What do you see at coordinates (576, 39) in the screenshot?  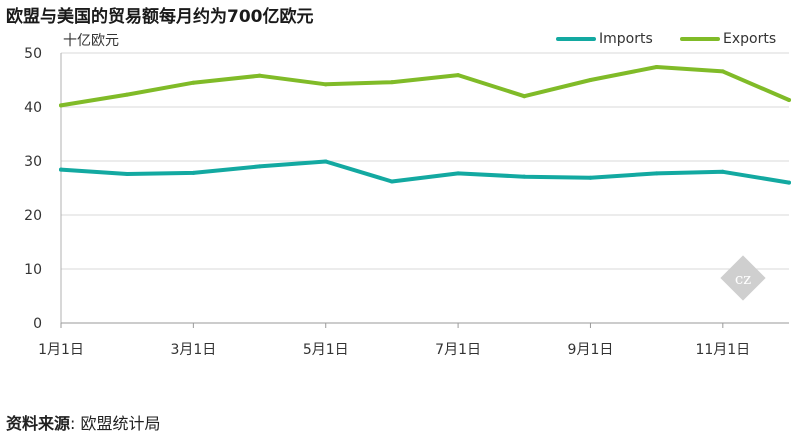 I see `legend-swatch-imports` at bounding box center [576, 39].